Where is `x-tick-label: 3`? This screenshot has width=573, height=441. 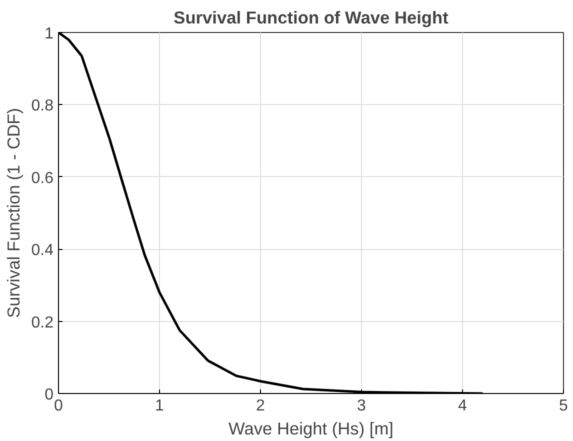 x-tick-label: 3 is located at coordinates (361, 406).